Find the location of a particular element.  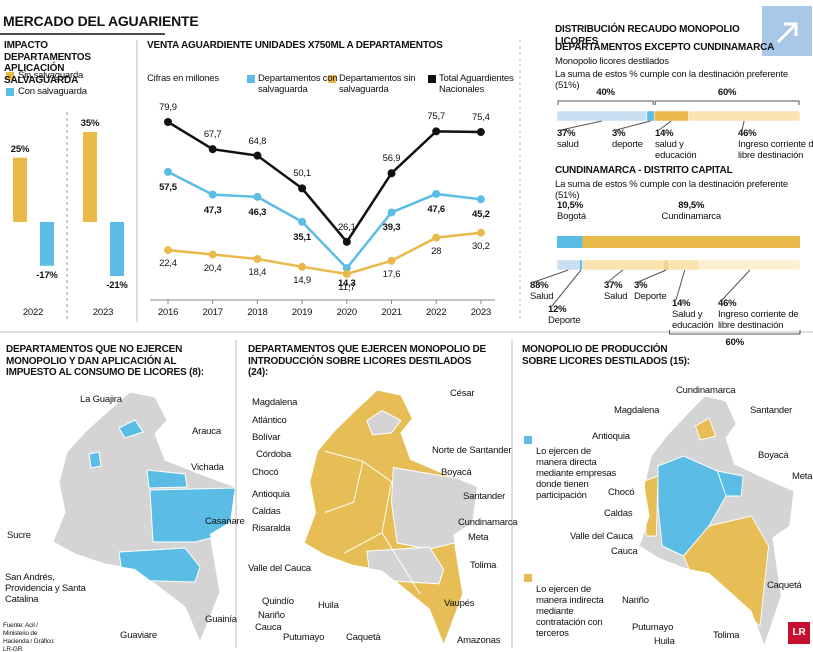

subtotal-value: 60% is located at coordinates (735, 342).